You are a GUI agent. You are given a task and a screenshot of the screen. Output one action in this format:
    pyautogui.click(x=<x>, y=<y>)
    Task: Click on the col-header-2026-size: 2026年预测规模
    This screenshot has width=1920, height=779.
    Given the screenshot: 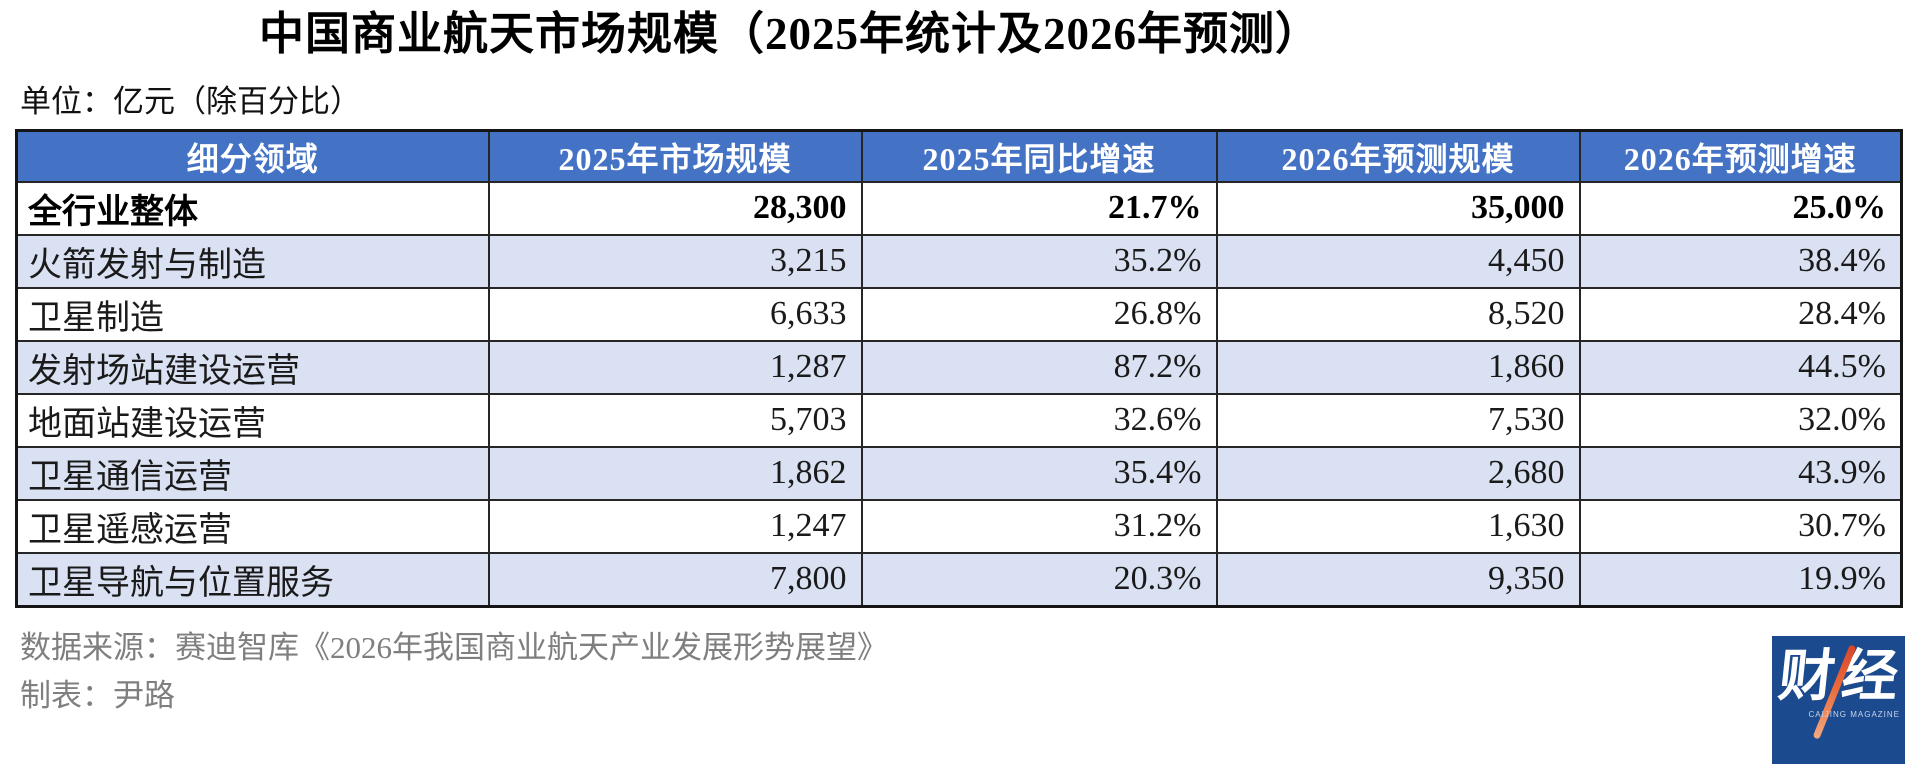 What is the action you would take?
    pyautogui.click(x=1398, y=156)
    